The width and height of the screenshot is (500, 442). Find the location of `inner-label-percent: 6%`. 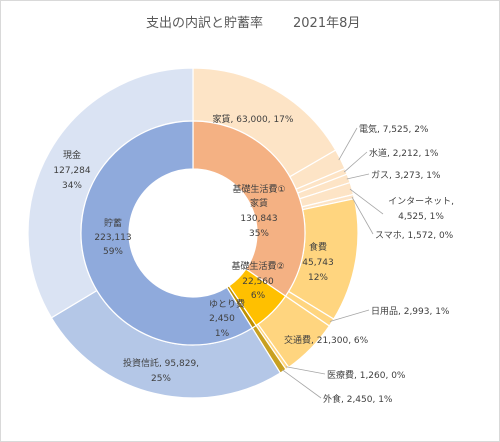

inner-label-percent: 6% is located at coordinates (258, 296).